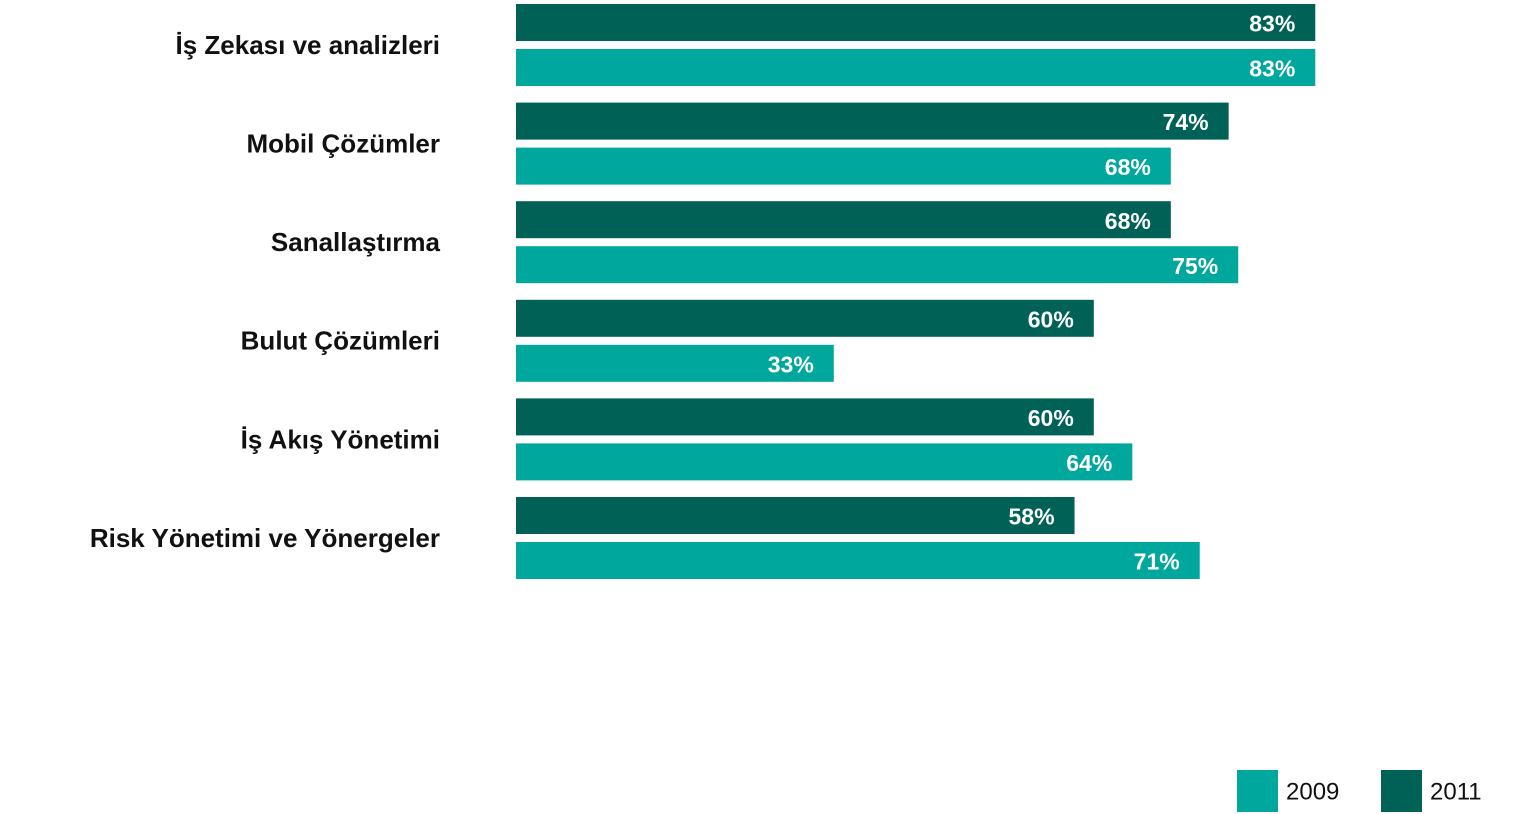  I want to click on category-label: İş Zekası ve analizleri, so click(308, 45).